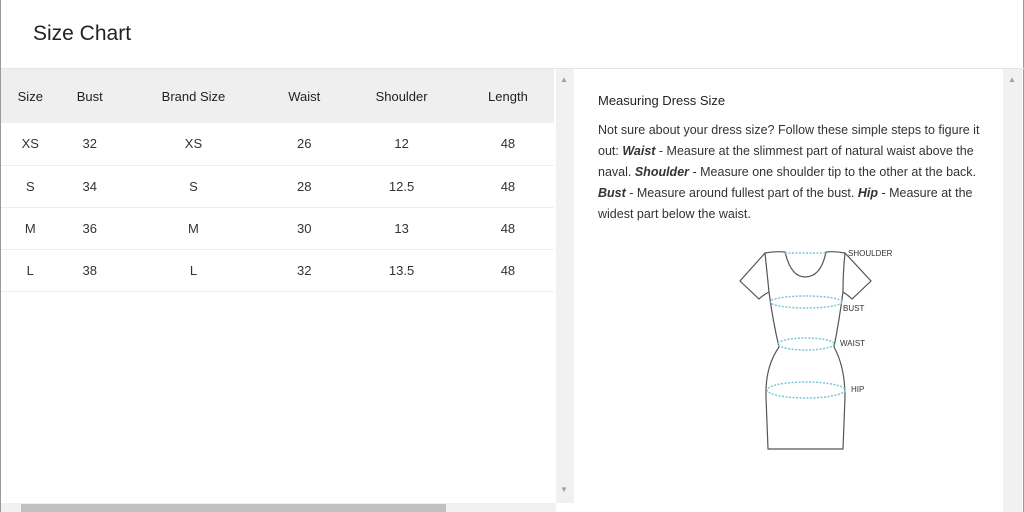 This screenshot has width=1024, height=512. Describe the element at coordinates (193, 96) in the screenshot. I see `column-header: Brand Size` at that location.